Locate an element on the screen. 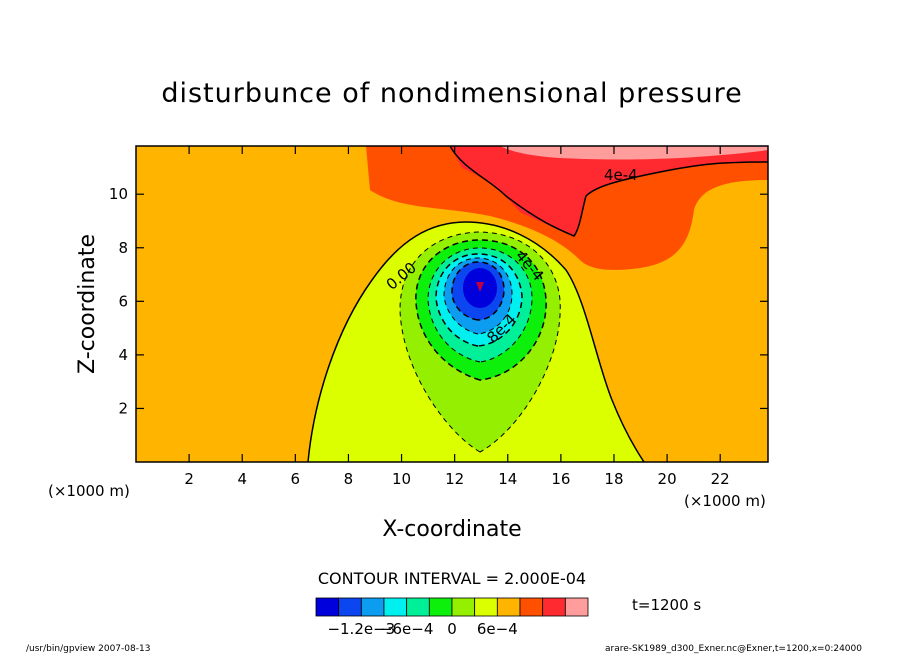 Image resolution: width=904 pixels, height=654 pixels. x-tick-label: 8 is located at coordinates (349, 479).